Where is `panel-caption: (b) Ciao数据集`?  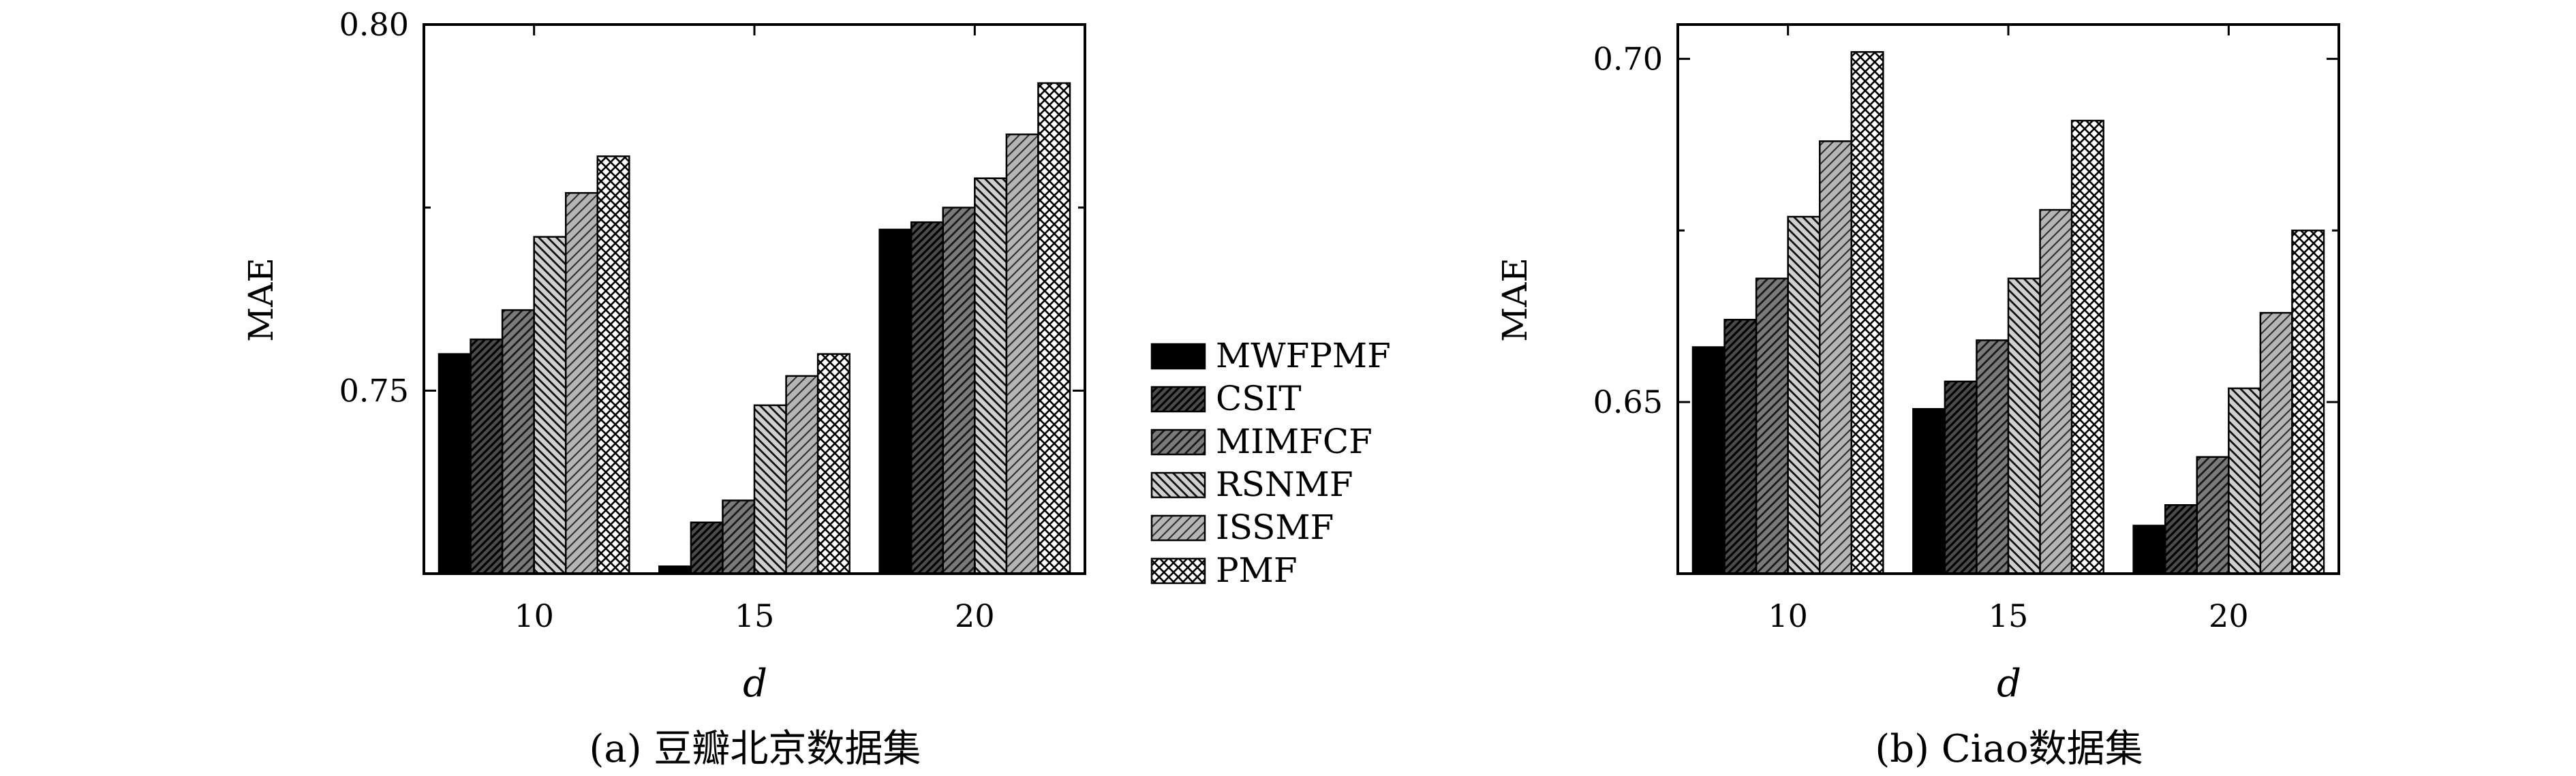
panel-caption: (b) Ciao数据集 is located at coordinates (2009, 749).